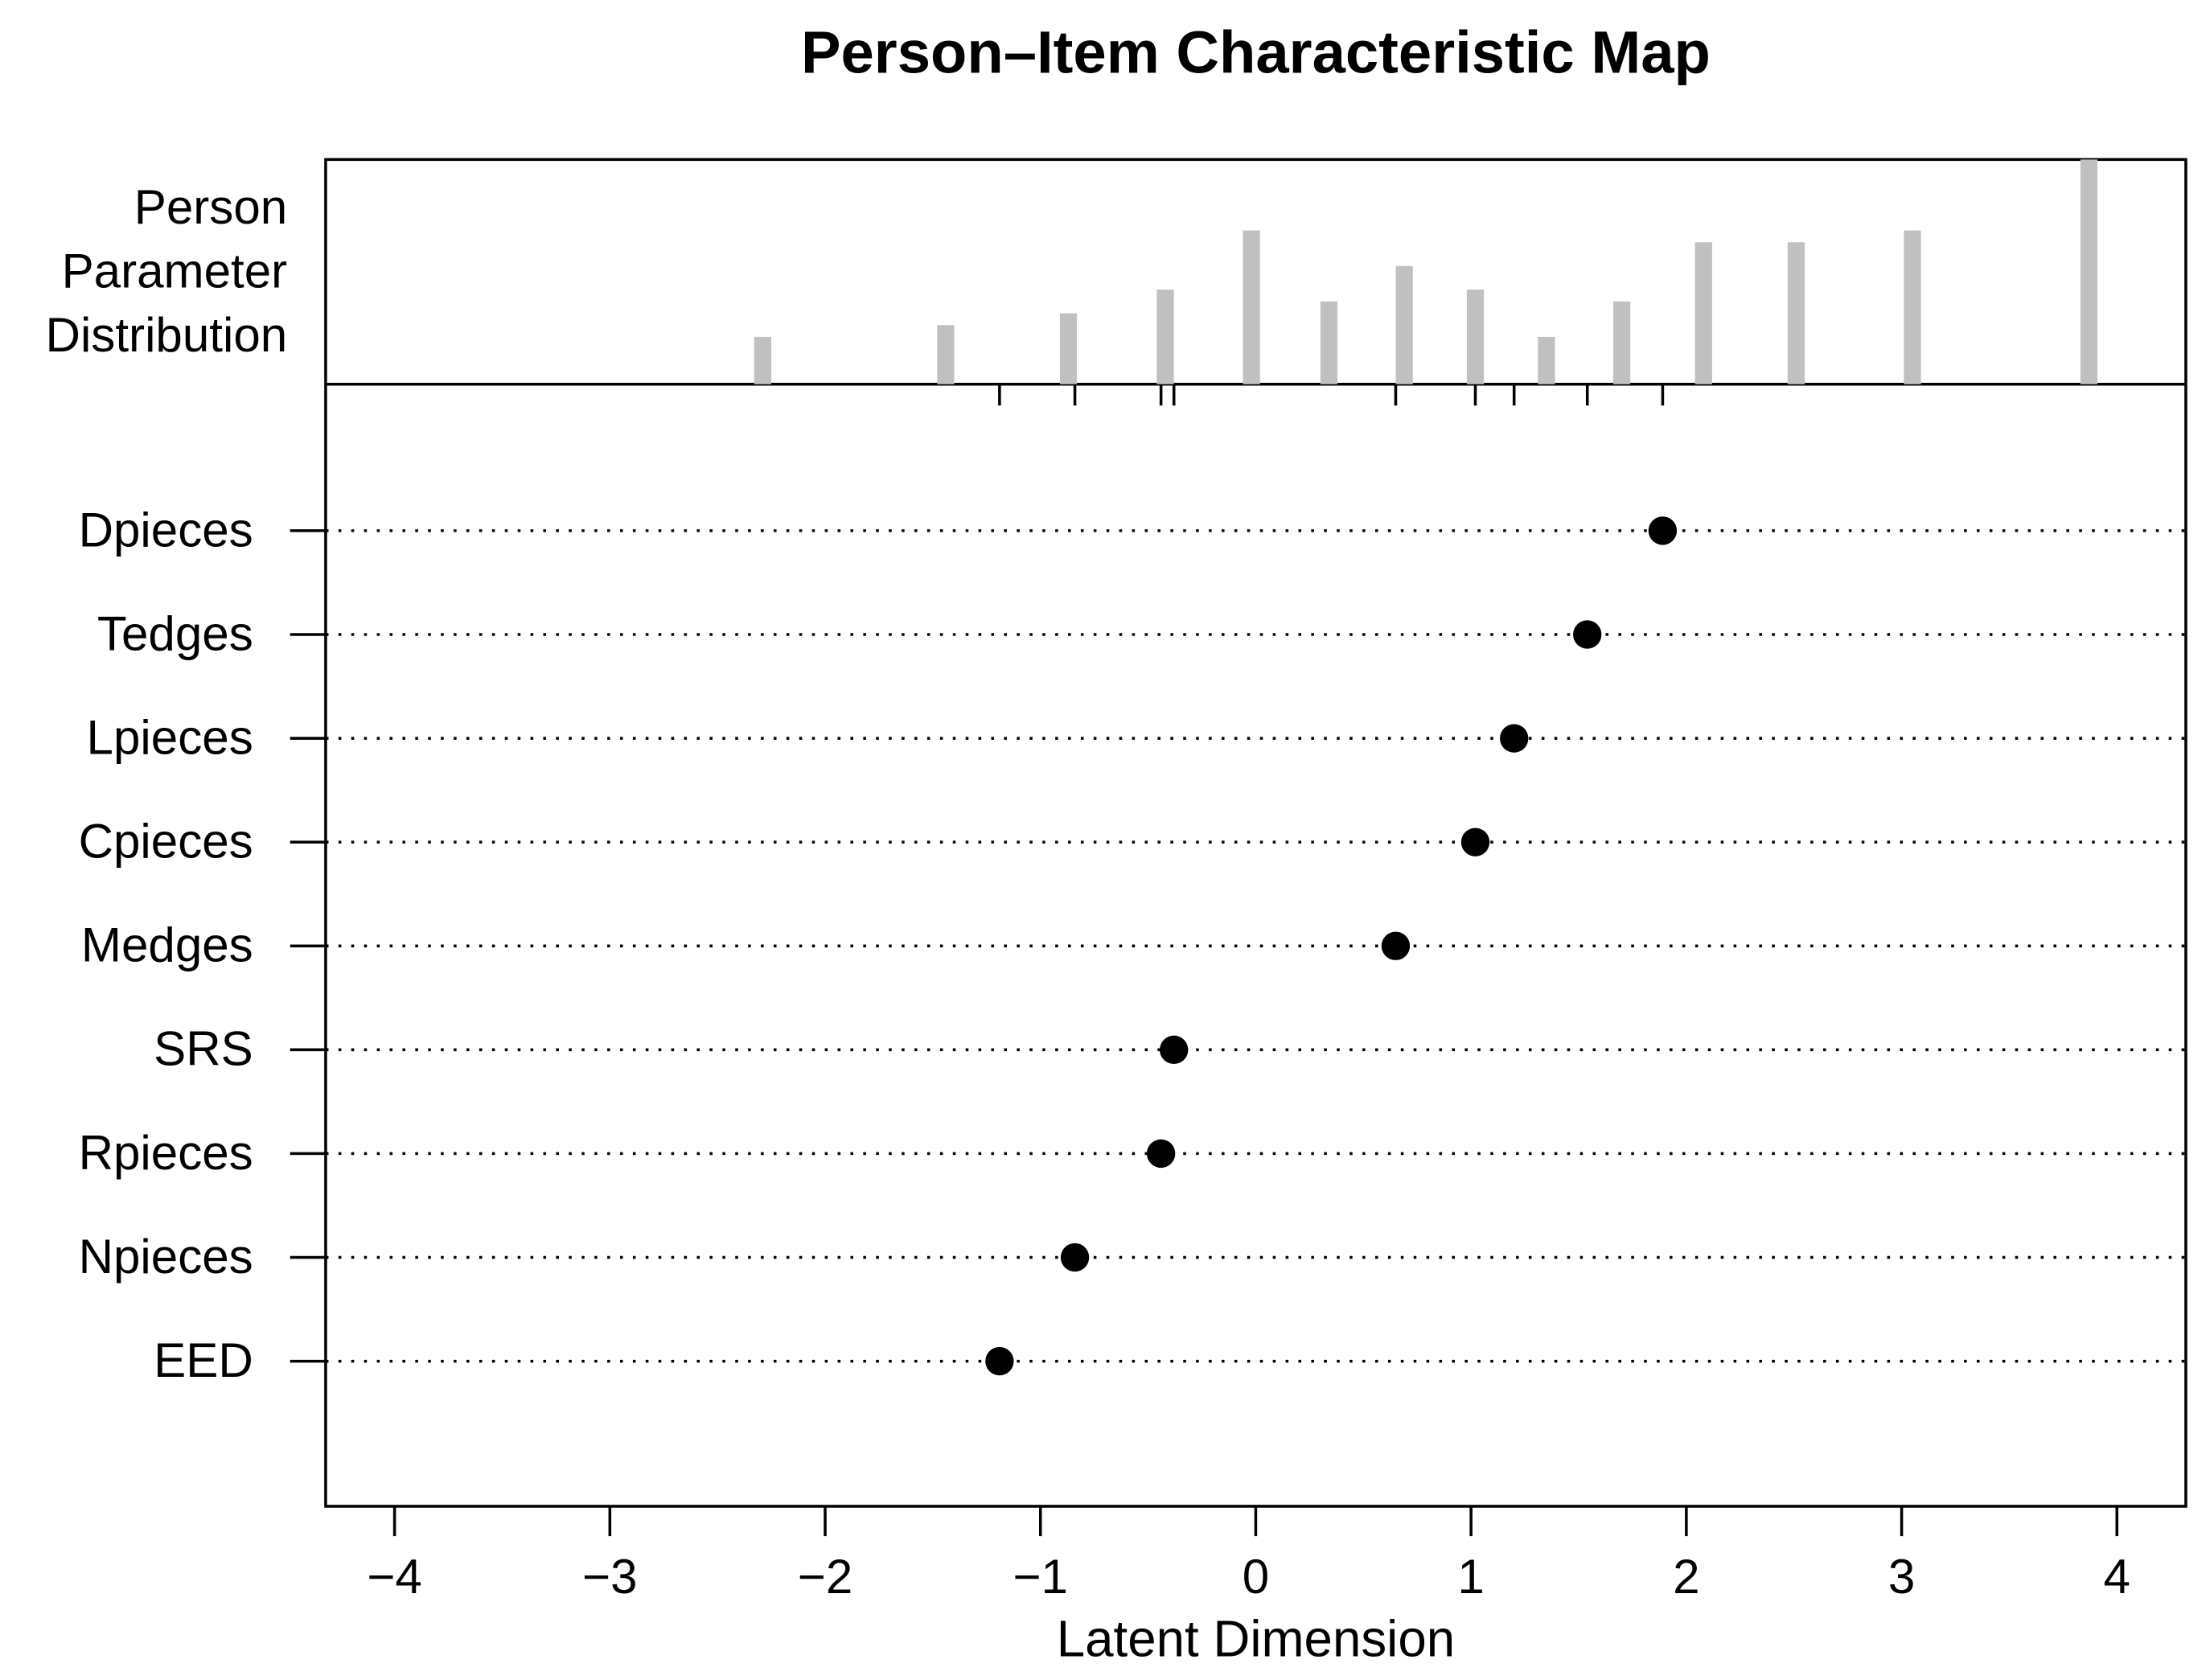  Describe the element at coordinates (175, 633) in the screenshot. I see `item-label: Tedges` at that location.